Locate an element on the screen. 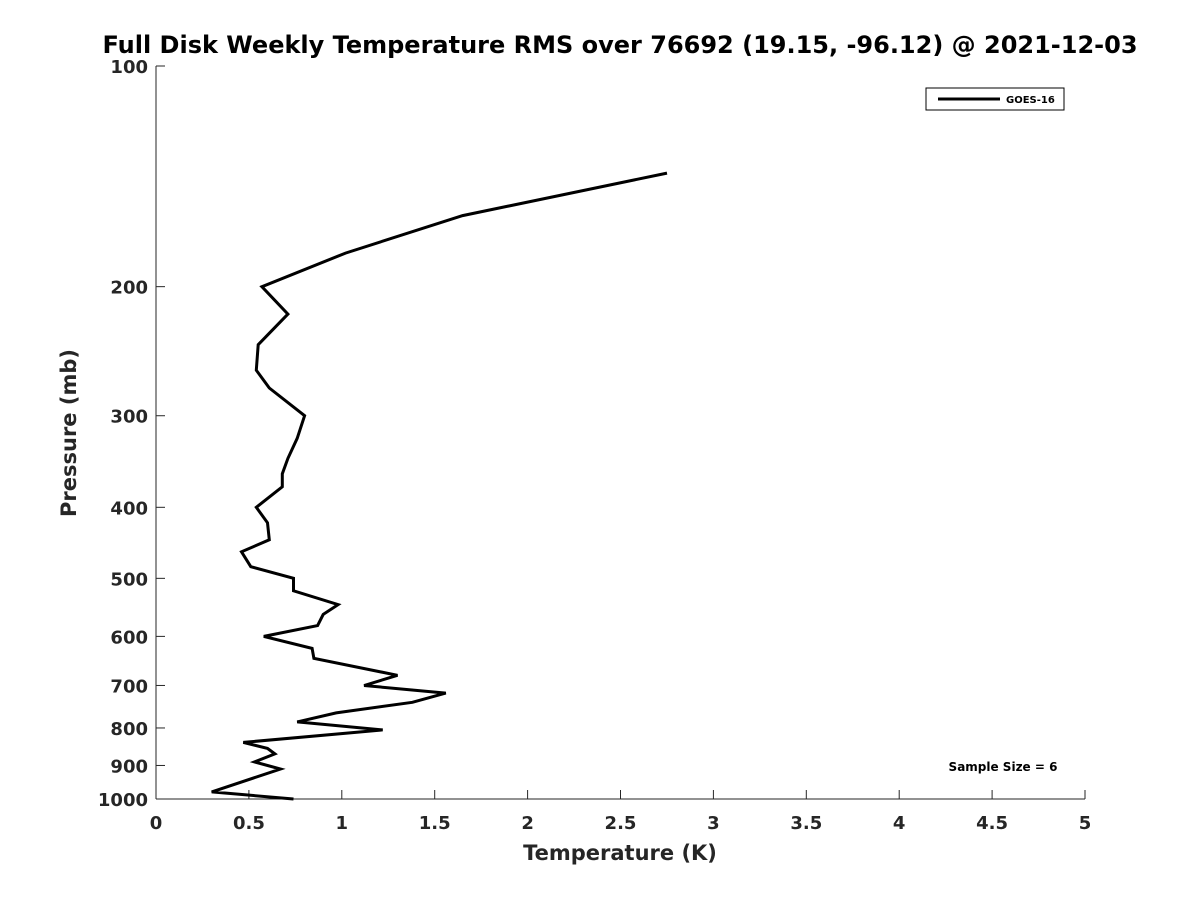 The image size is (1200, 900). x-tick-label: 3.5 is located at coordinates (806, 823).